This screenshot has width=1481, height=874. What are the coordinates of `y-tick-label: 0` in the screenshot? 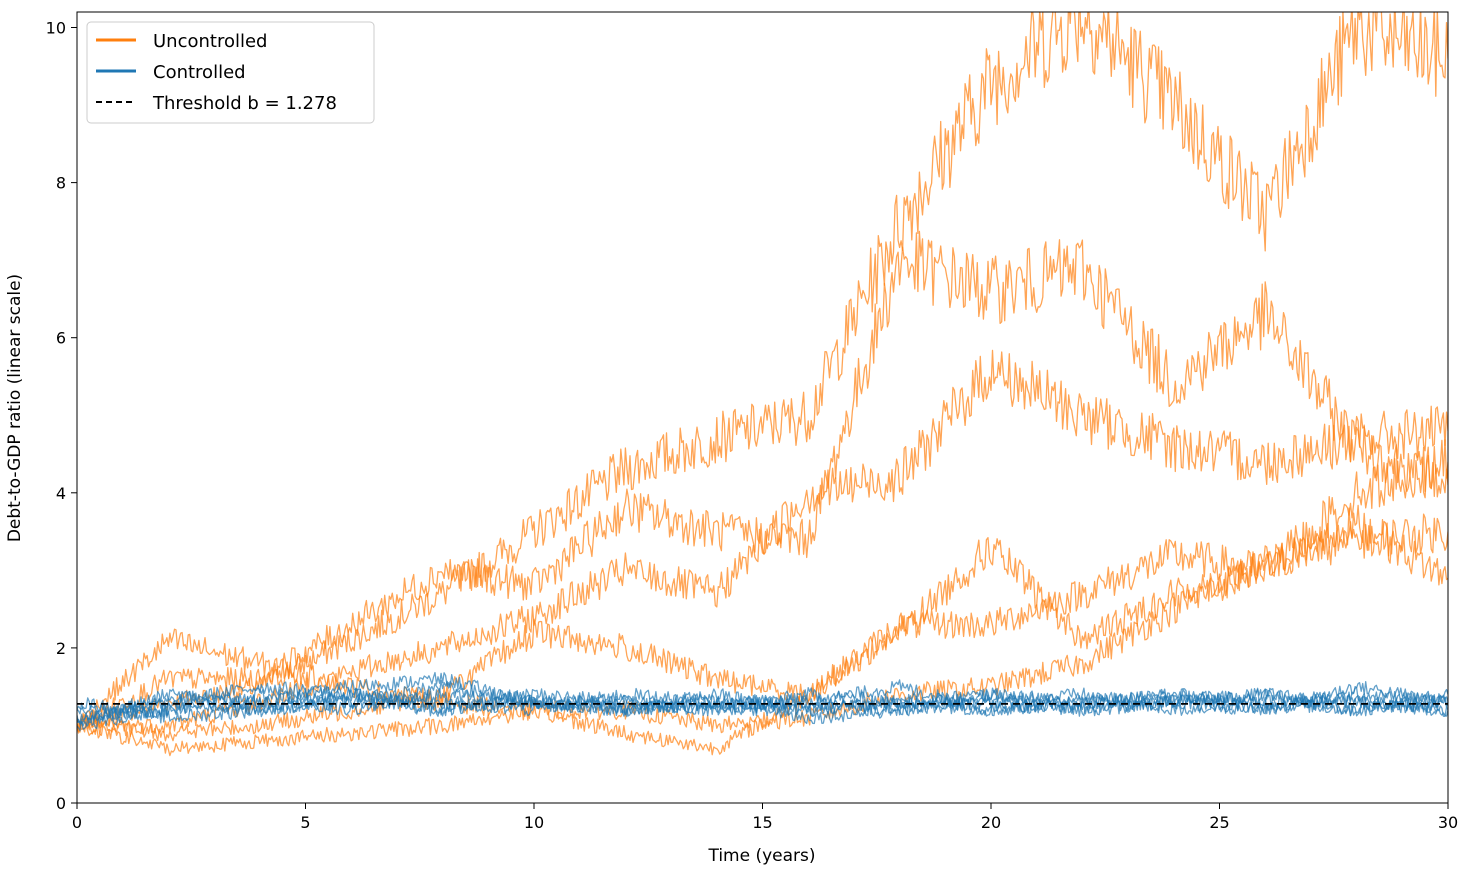 It's located at (61, 803).